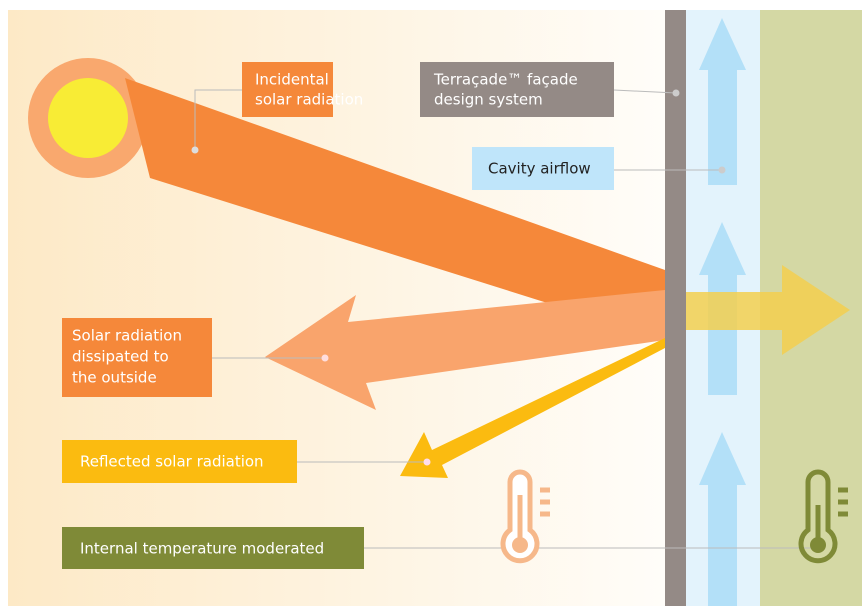  I want to click on facade-wall, so click(675, 308).